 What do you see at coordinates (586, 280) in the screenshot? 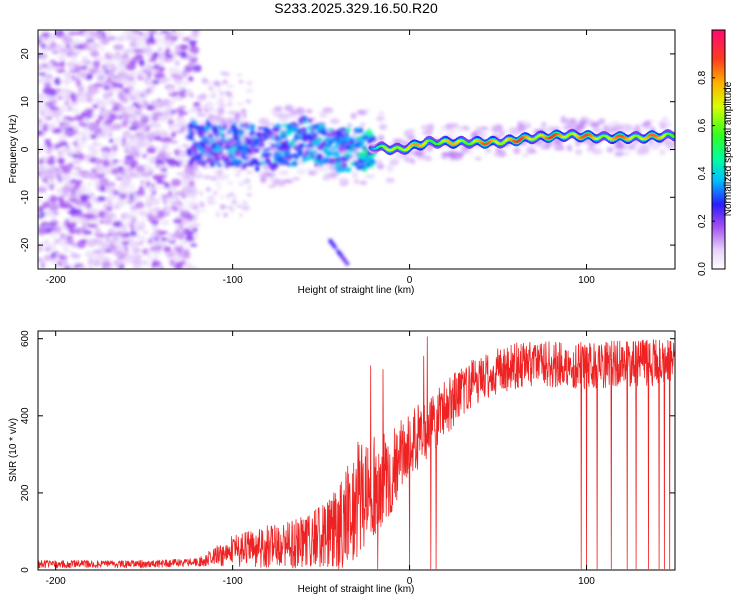
I see `spectrogram-x-tick-label: 100` at bounding box center [586, 280].